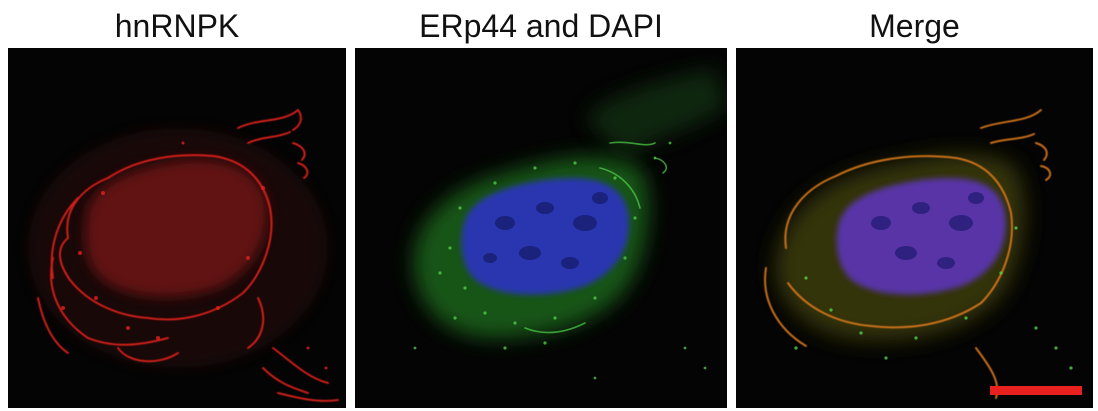 The width and height of the screenshot is (1098, 411). Describe the element at coordinates (541, 26) in the screenshot. I see `panel-title-erp44-dapi: ERp44 and DAPI` at that location.